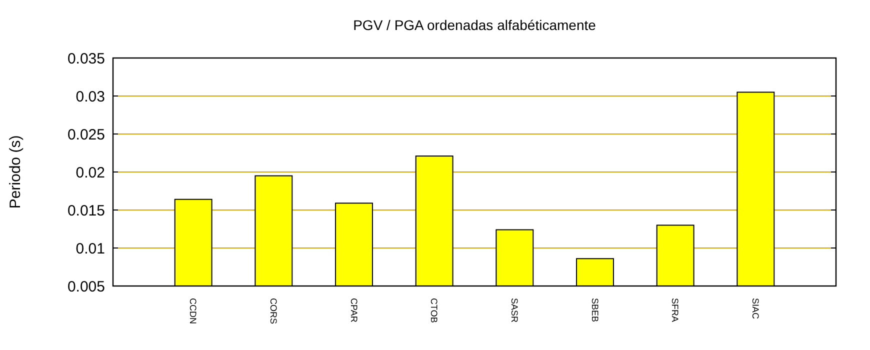  Describe the element at coordinates (515, 311) in the screenshot. I see `x-tick-label: SASR` at that location.